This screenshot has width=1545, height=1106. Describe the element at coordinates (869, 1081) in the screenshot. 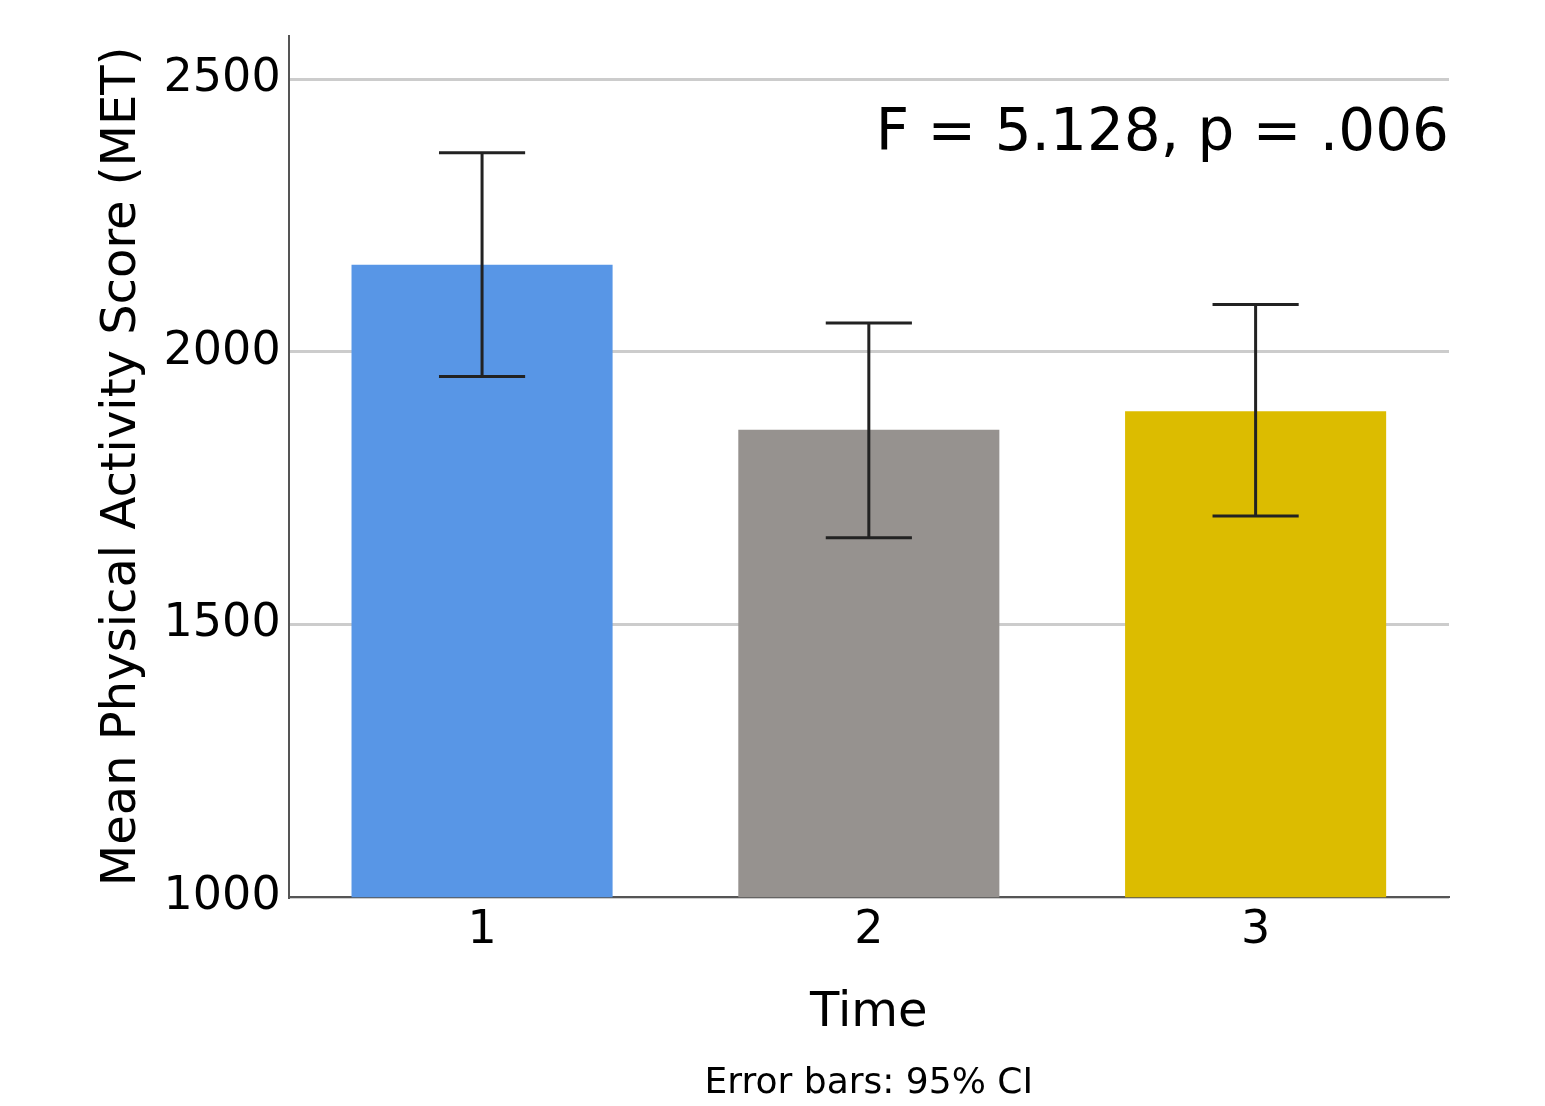

I see `text: Error bars: 95% CI` at that location.